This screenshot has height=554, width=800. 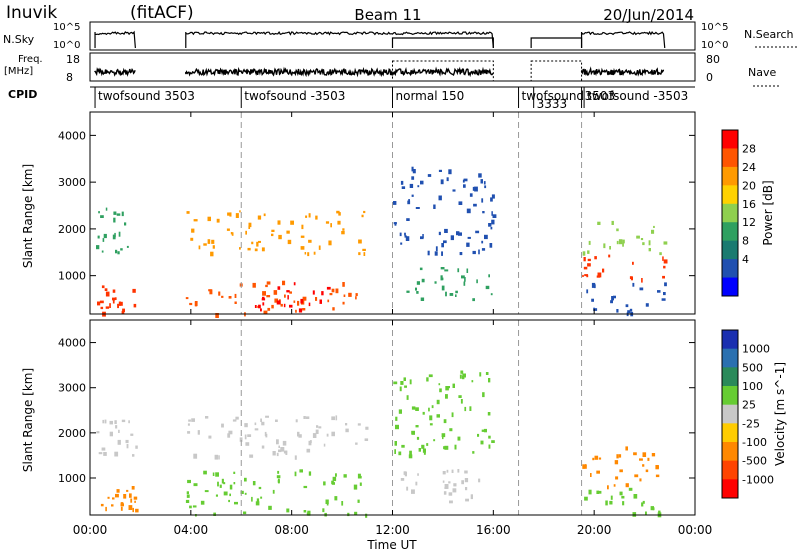 What do you see at coordinates (380, 39) in the screenshot?
I see `nsky-trace` at bounding box center [380, 39].